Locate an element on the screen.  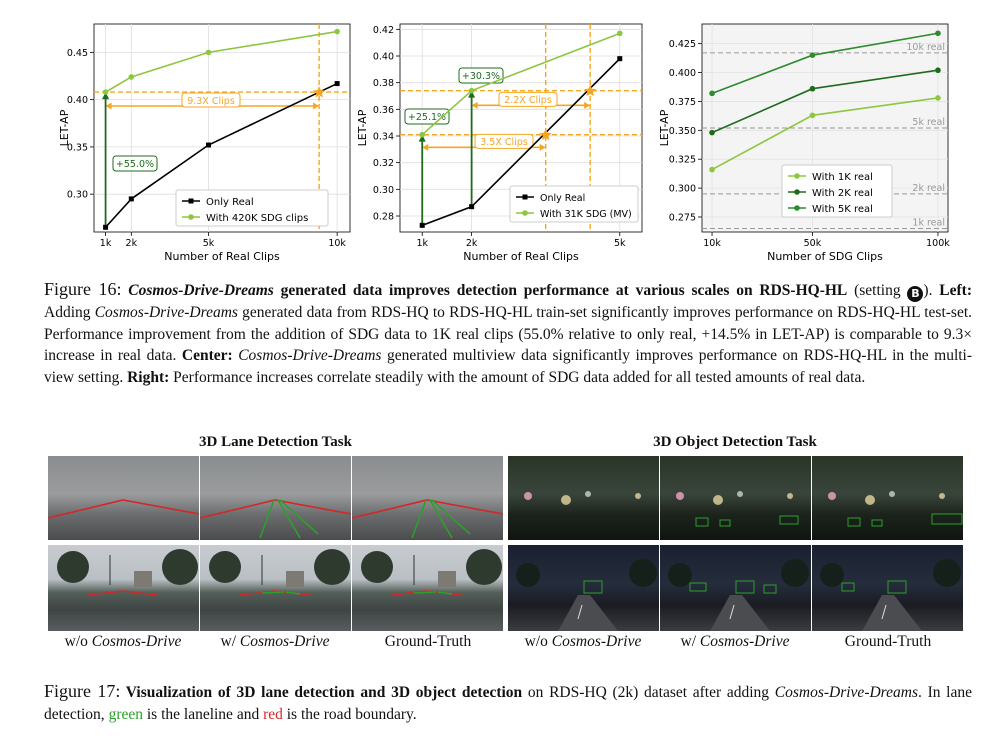
legend-label: With 1K real is located at coordinates (842, 177).